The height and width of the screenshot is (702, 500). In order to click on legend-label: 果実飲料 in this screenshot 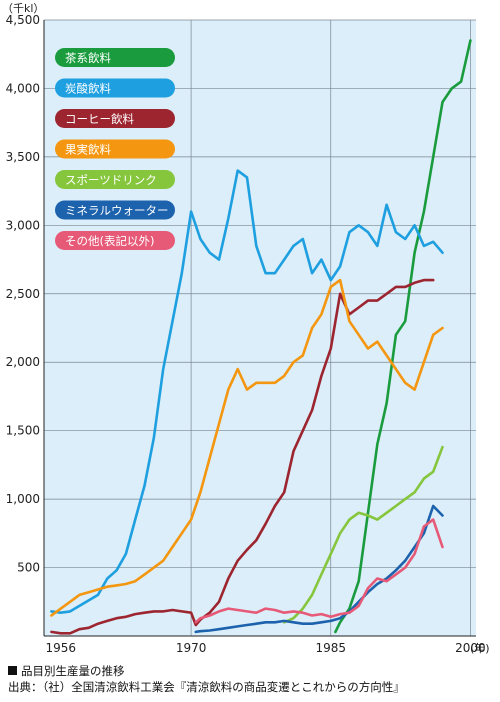, I will do `click(88, 150)`.